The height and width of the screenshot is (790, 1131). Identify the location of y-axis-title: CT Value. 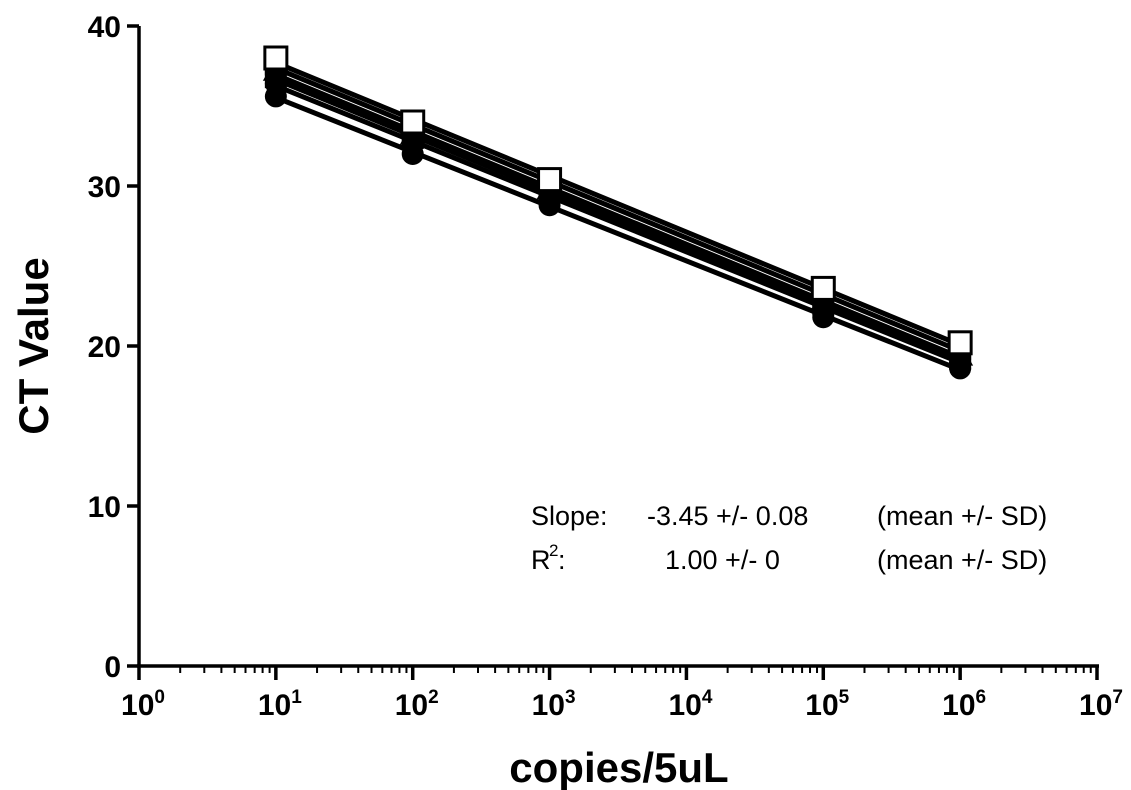
(33, 345).